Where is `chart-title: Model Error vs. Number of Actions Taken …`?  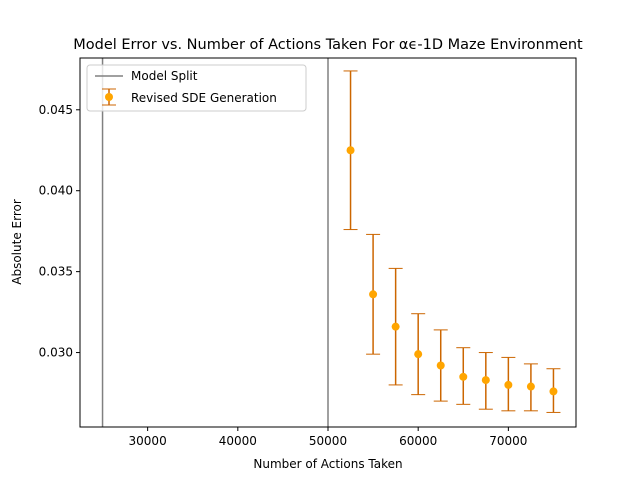
chart-title: Model Error vs. Number of Actions Taken … is located at coordinates (328, 45).